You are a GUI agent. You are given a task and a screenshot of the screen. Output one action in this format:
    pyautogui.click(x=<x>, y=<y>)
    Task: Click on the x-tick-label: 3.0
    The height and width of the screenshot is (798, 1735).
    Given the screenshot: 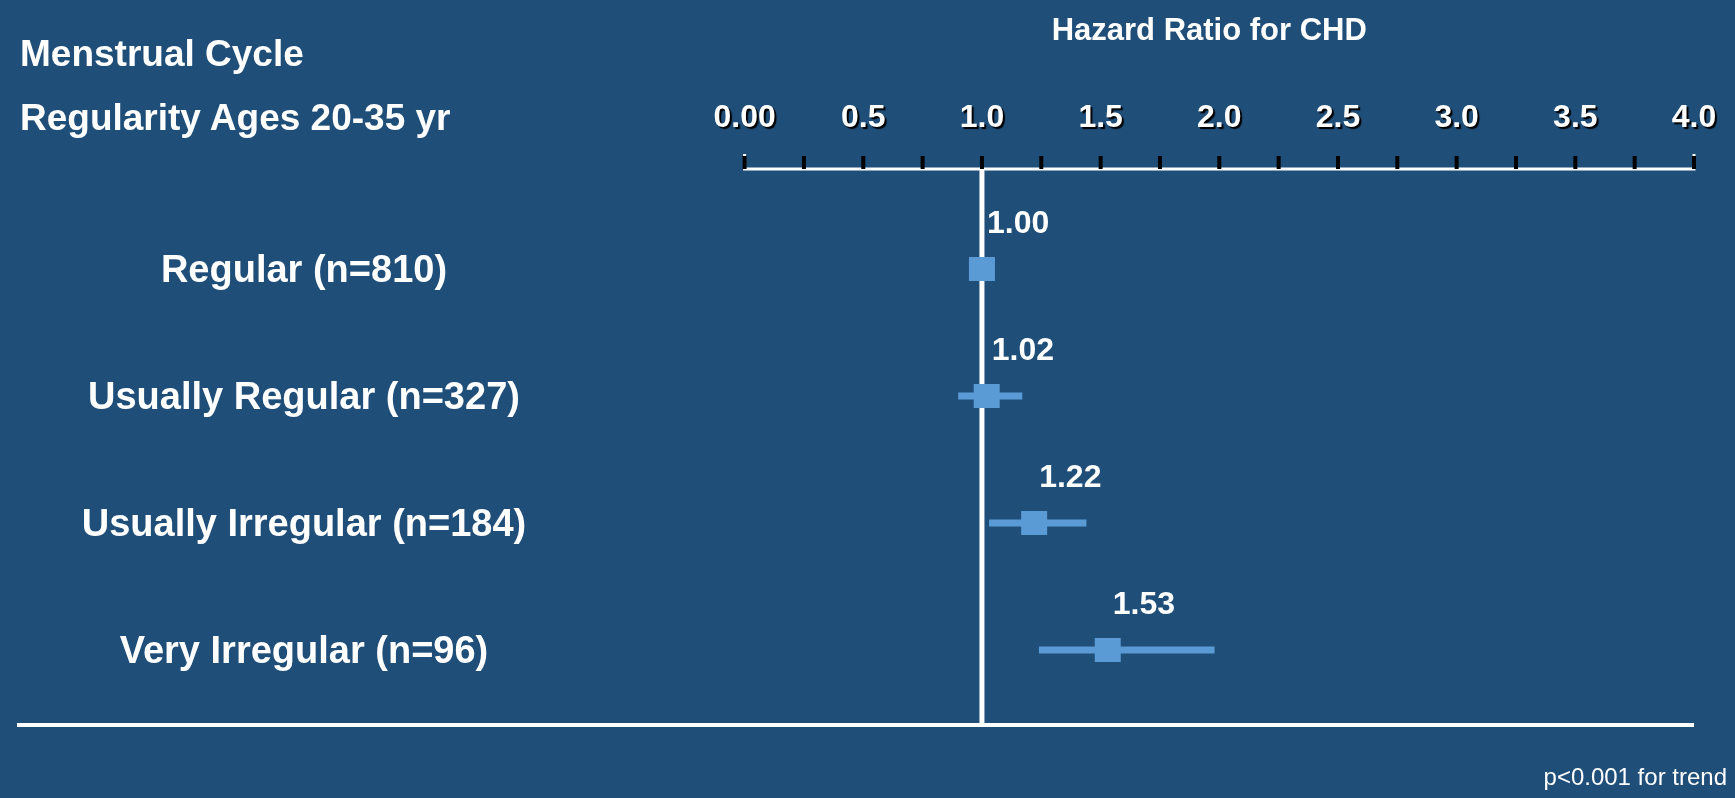 What is the action you would take?
    pyautogui.click(x=1456, y=116)
    